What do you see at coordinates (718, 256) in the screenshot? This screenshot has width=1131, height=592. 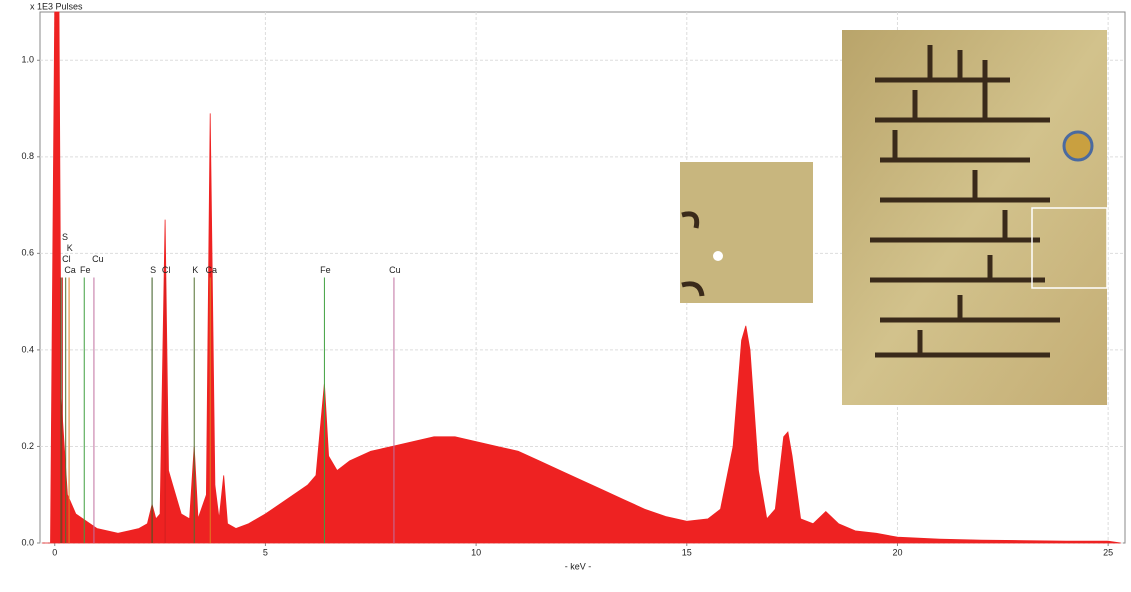 I see `spot-marker` at bounding box center [718, 256].